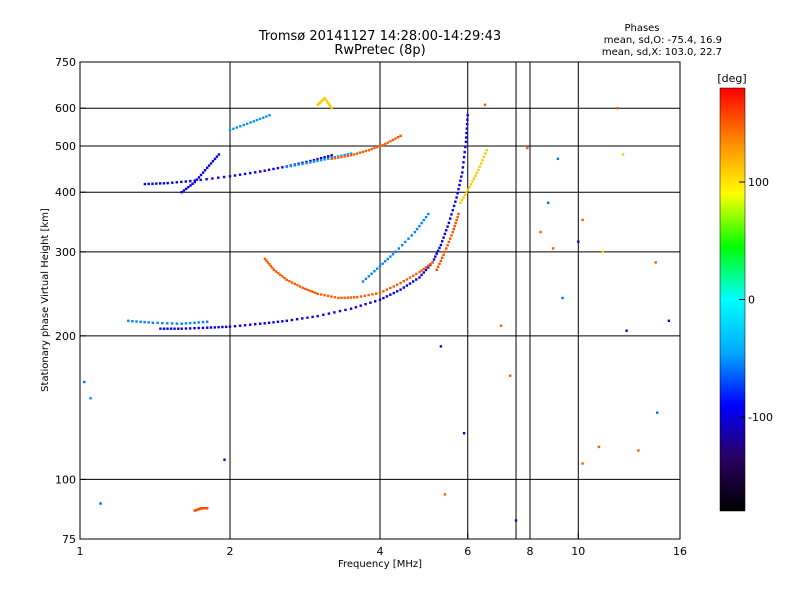 This screenshot has height=600, width=800. What do you see at coordinates (662, 52) in the screenshot?
I see `phase-stats-x: mean, sd,X: 103.0, 22.7` at bounding box center [662, 52].